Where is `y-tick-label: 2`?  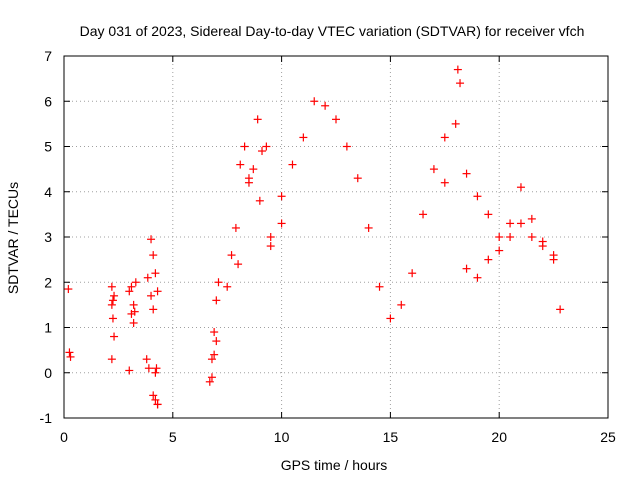
y-tick-label: 2 is located at coordinates (48, 282).